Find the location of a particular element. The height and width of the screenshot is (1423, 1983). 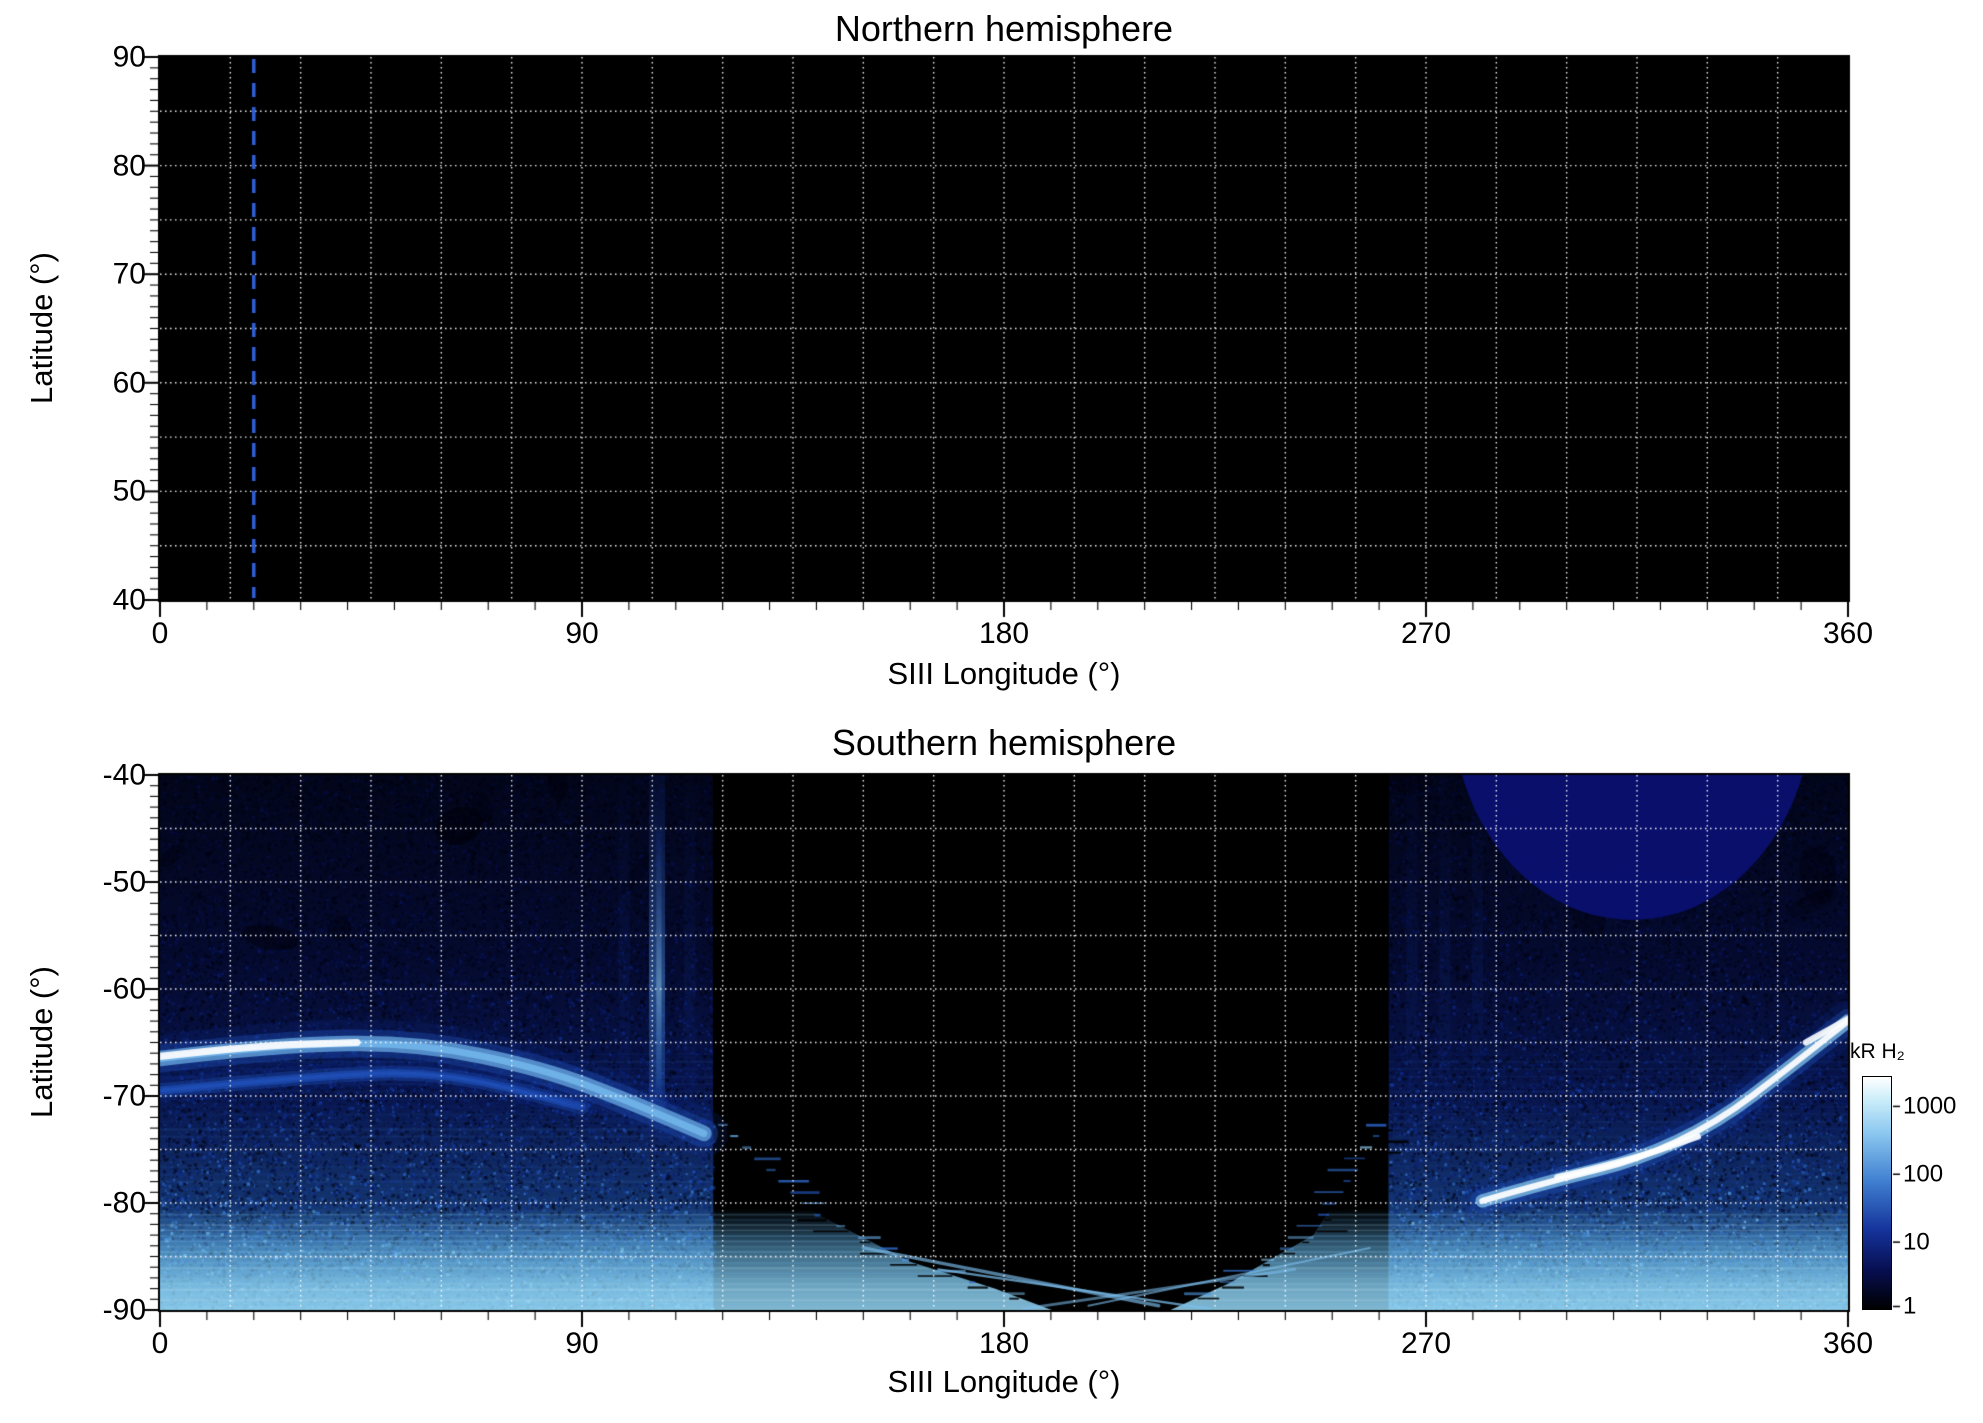

colorbar-tick-label: 1 is located at coordinates (1910, 1306).